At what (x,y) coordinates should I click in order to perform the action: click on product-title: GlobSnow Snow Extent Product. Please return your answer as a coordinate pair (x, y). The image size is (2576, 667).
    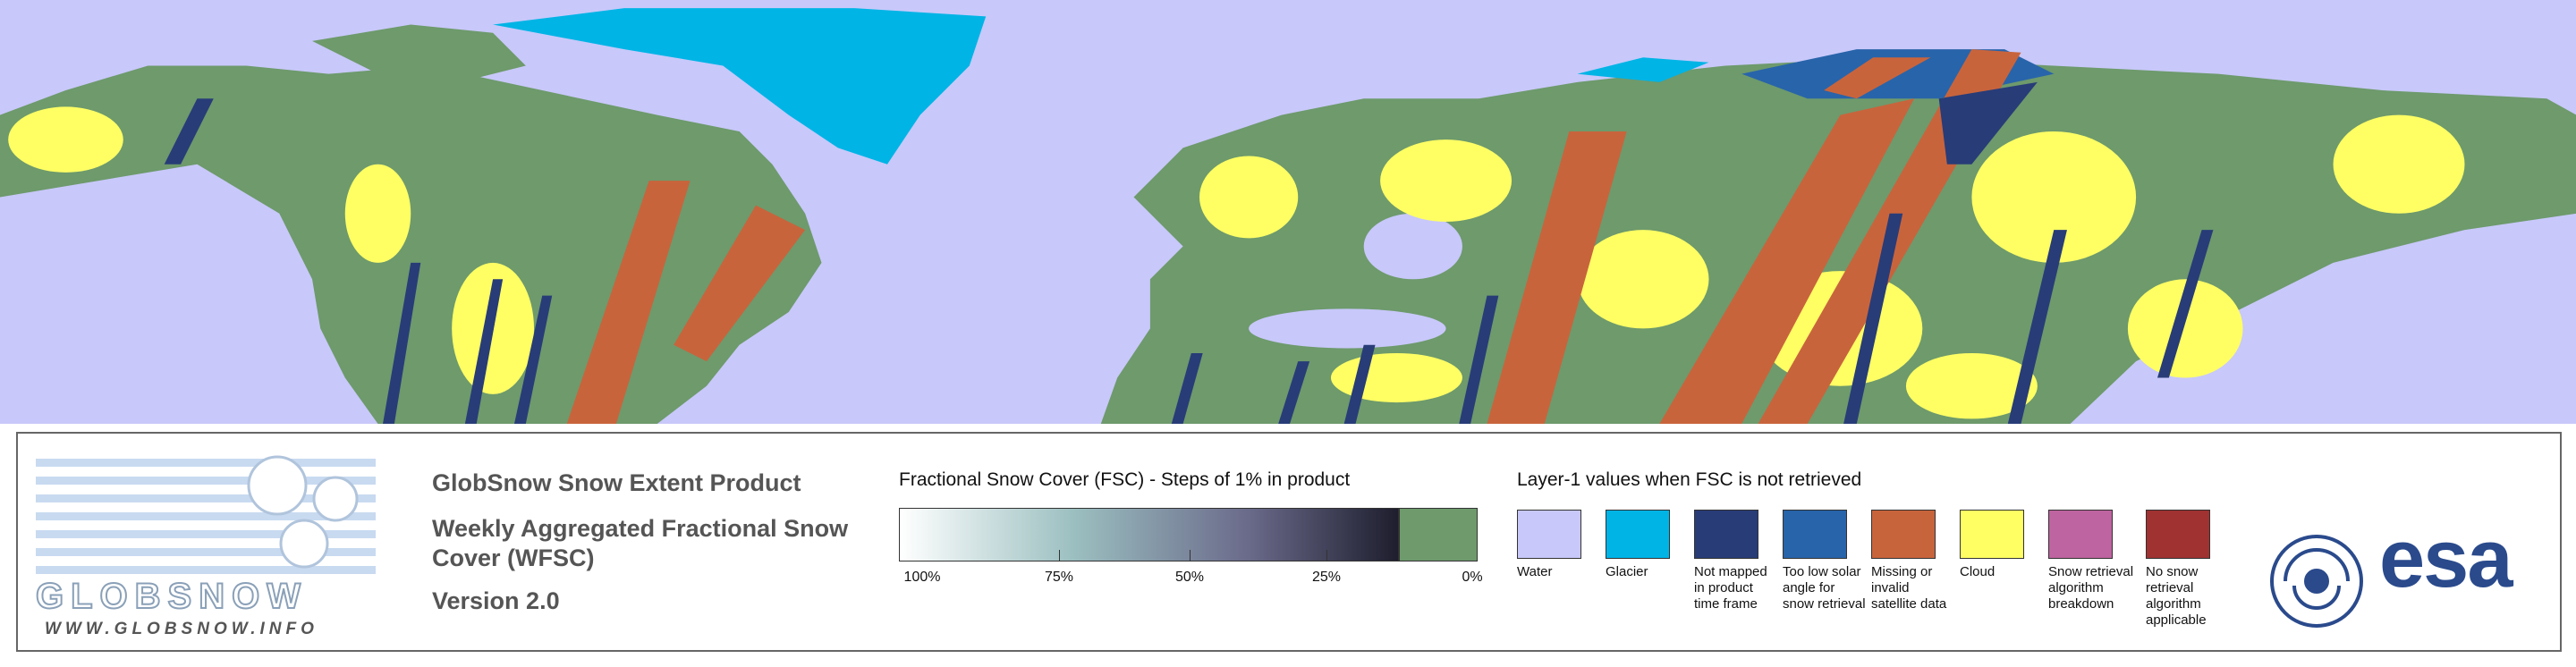
    Looking at the image, I should click on (616, 483).